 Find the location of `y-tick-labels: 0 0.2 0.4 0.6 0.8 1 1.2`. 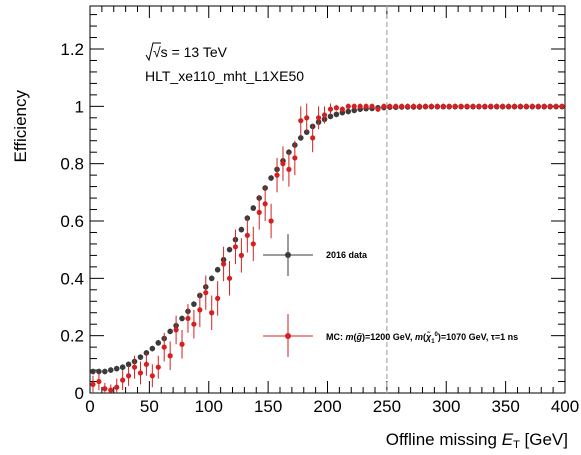

y-tick-labels: 0 0.2 0.4 0.6 0.8 1 1.2 is located at coordinates (72, 221).